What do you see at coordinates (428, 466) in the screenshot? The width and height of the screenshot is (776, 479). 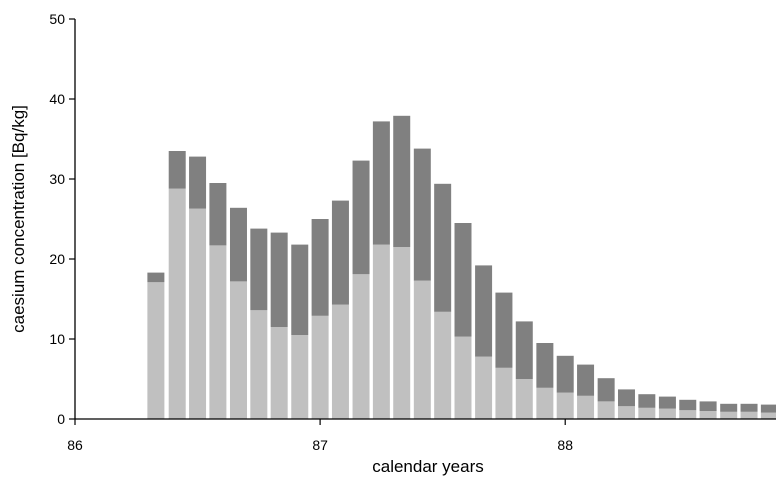 I see `x-axis-title: calendar years` at bounding box center [428, 466].